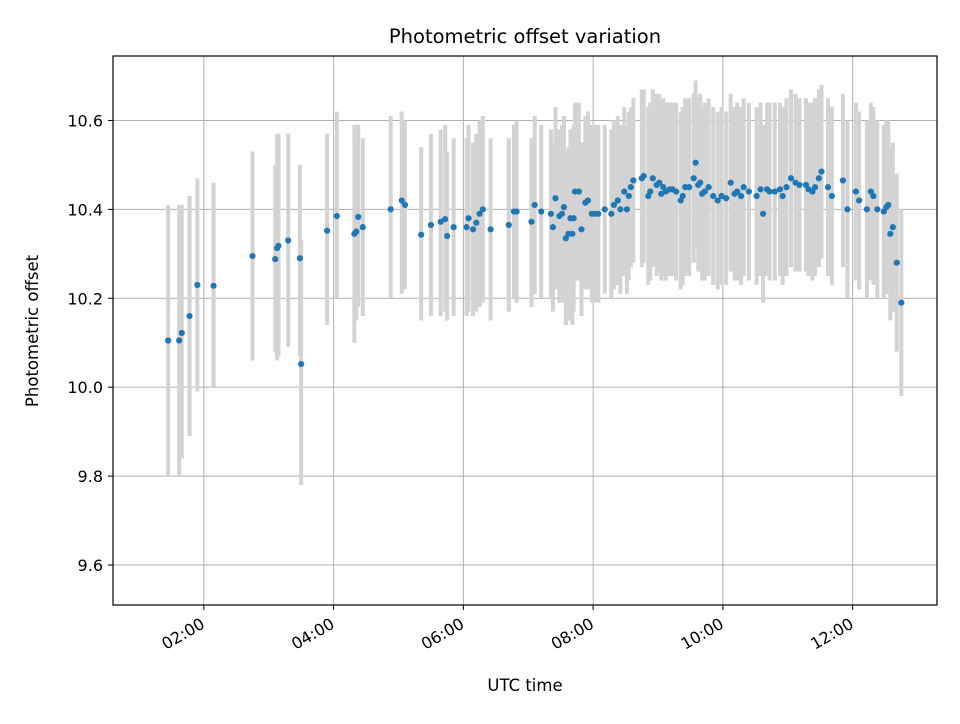  I want to click on y-tick-label: 10.4, so click(85, 209).